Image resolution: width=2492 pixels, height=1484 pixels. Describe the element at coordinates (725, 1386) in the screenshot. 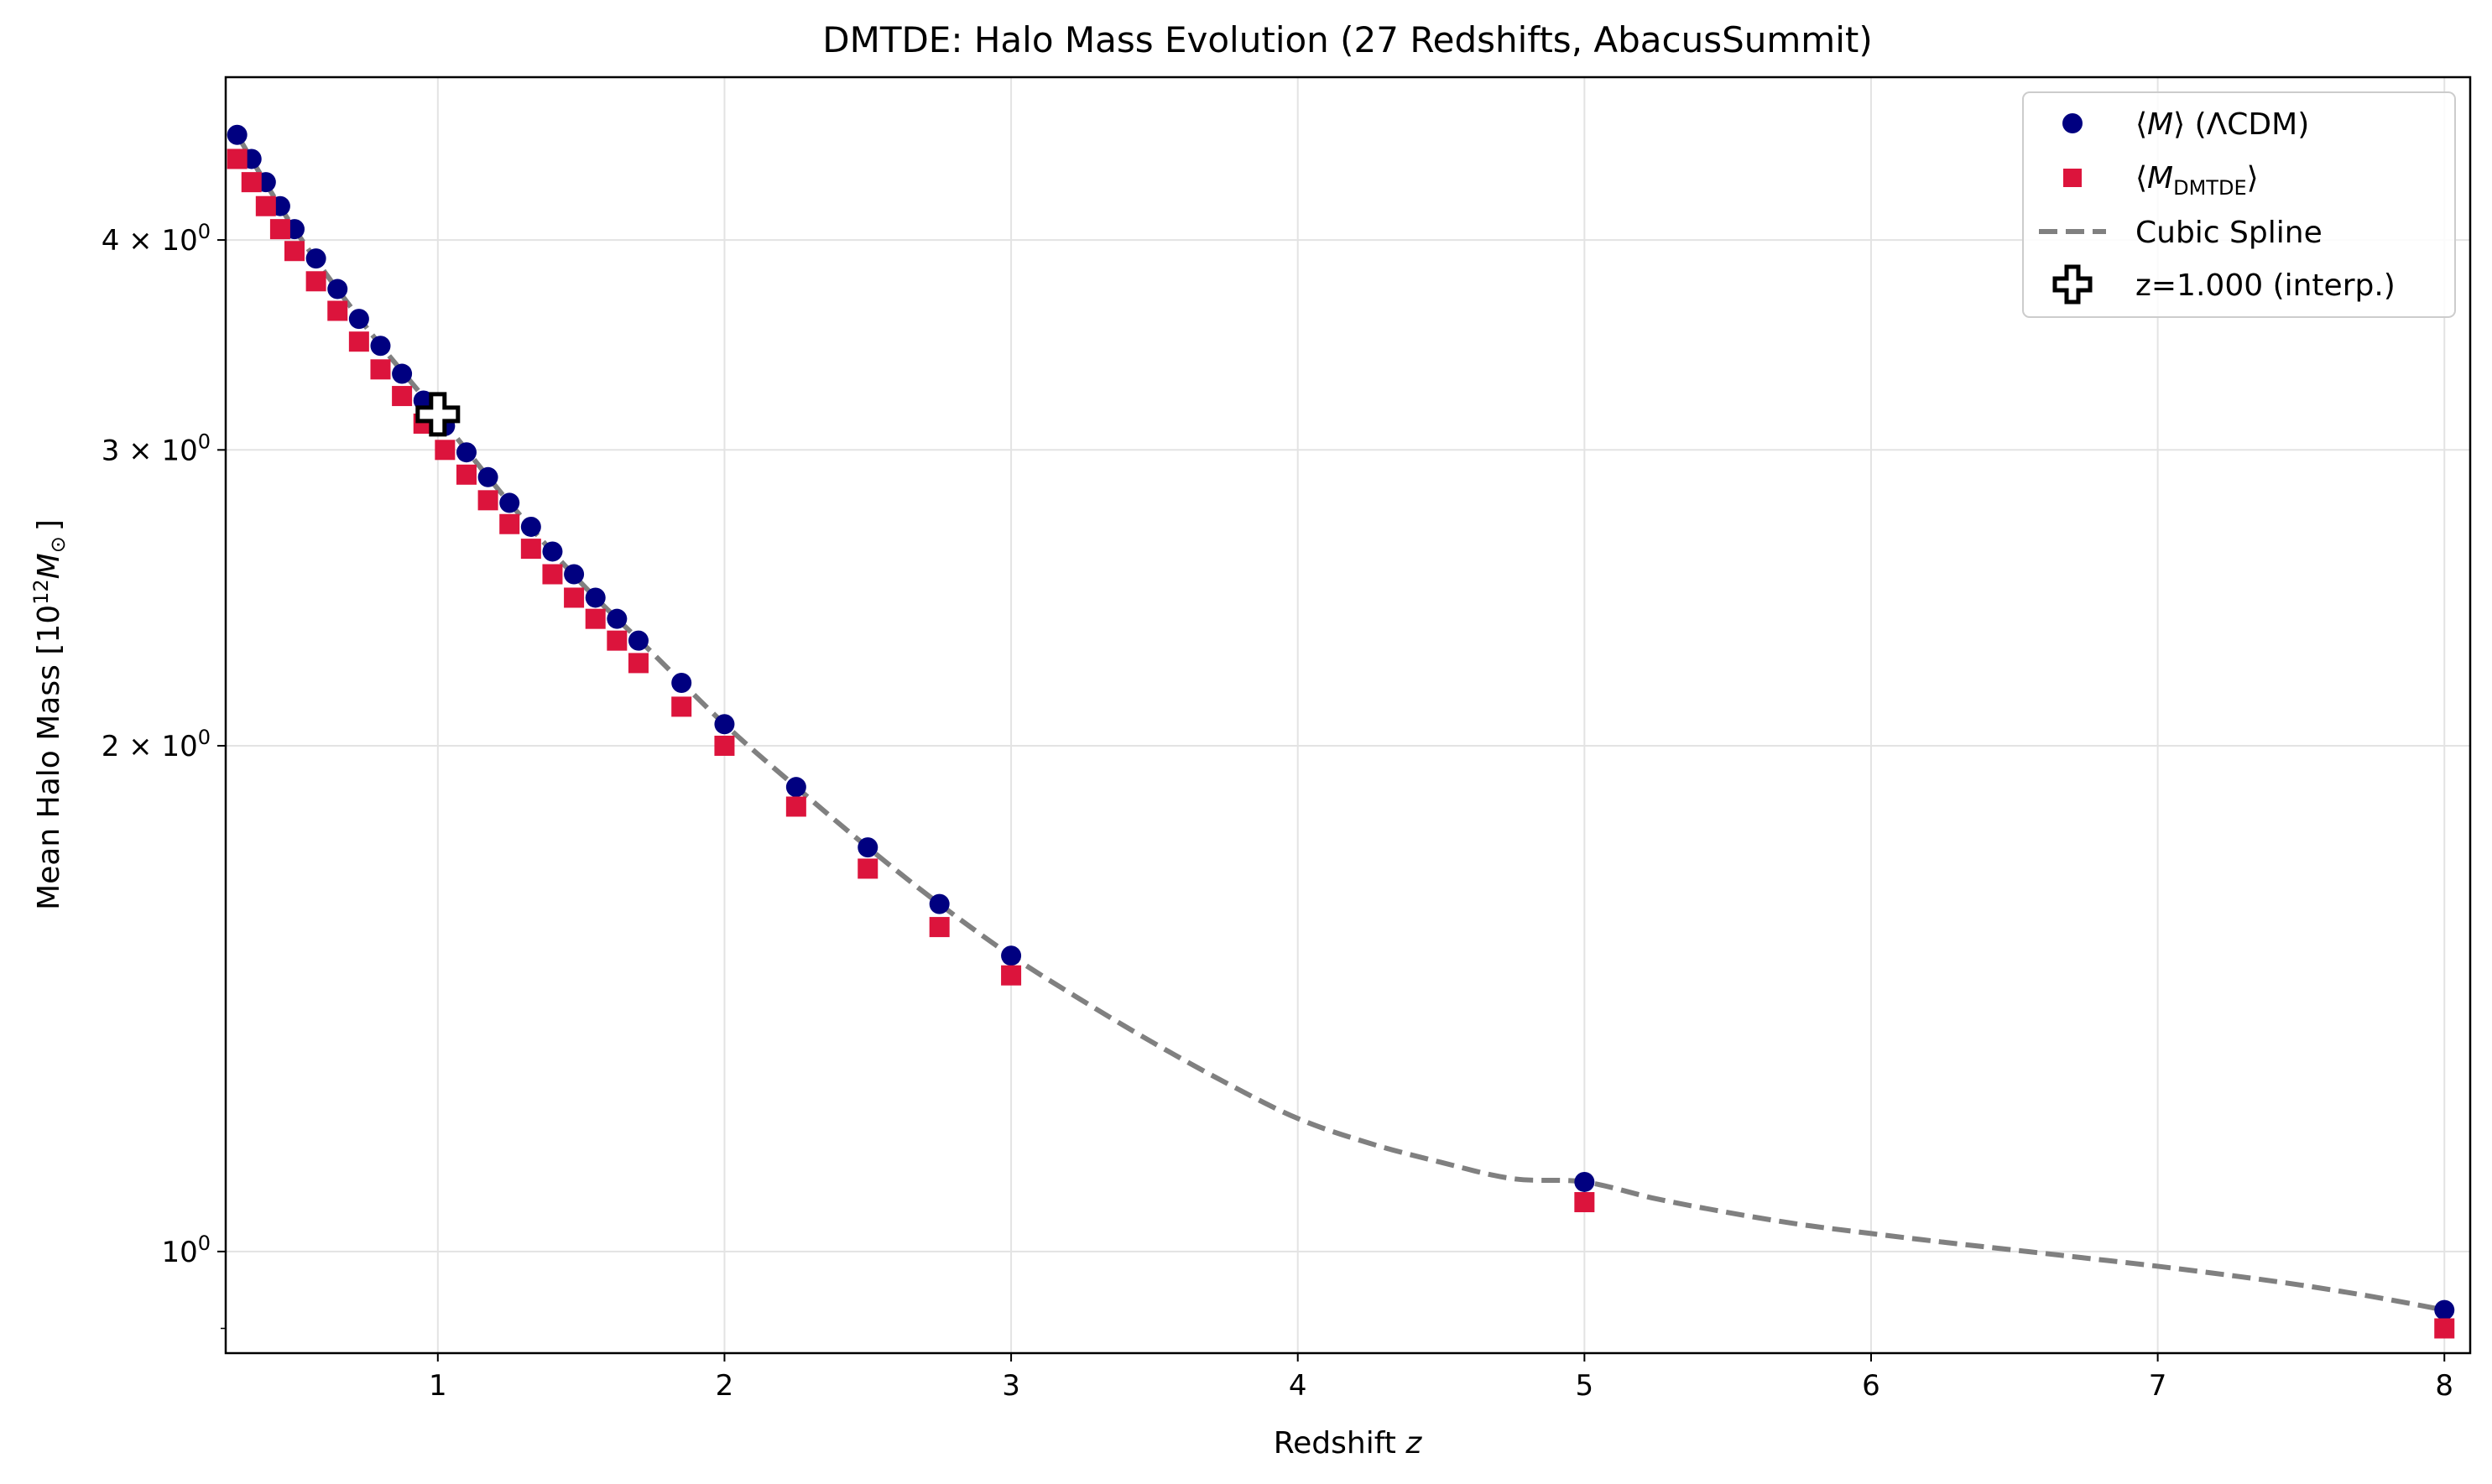

I see `x-tick-label: 2` at that location.